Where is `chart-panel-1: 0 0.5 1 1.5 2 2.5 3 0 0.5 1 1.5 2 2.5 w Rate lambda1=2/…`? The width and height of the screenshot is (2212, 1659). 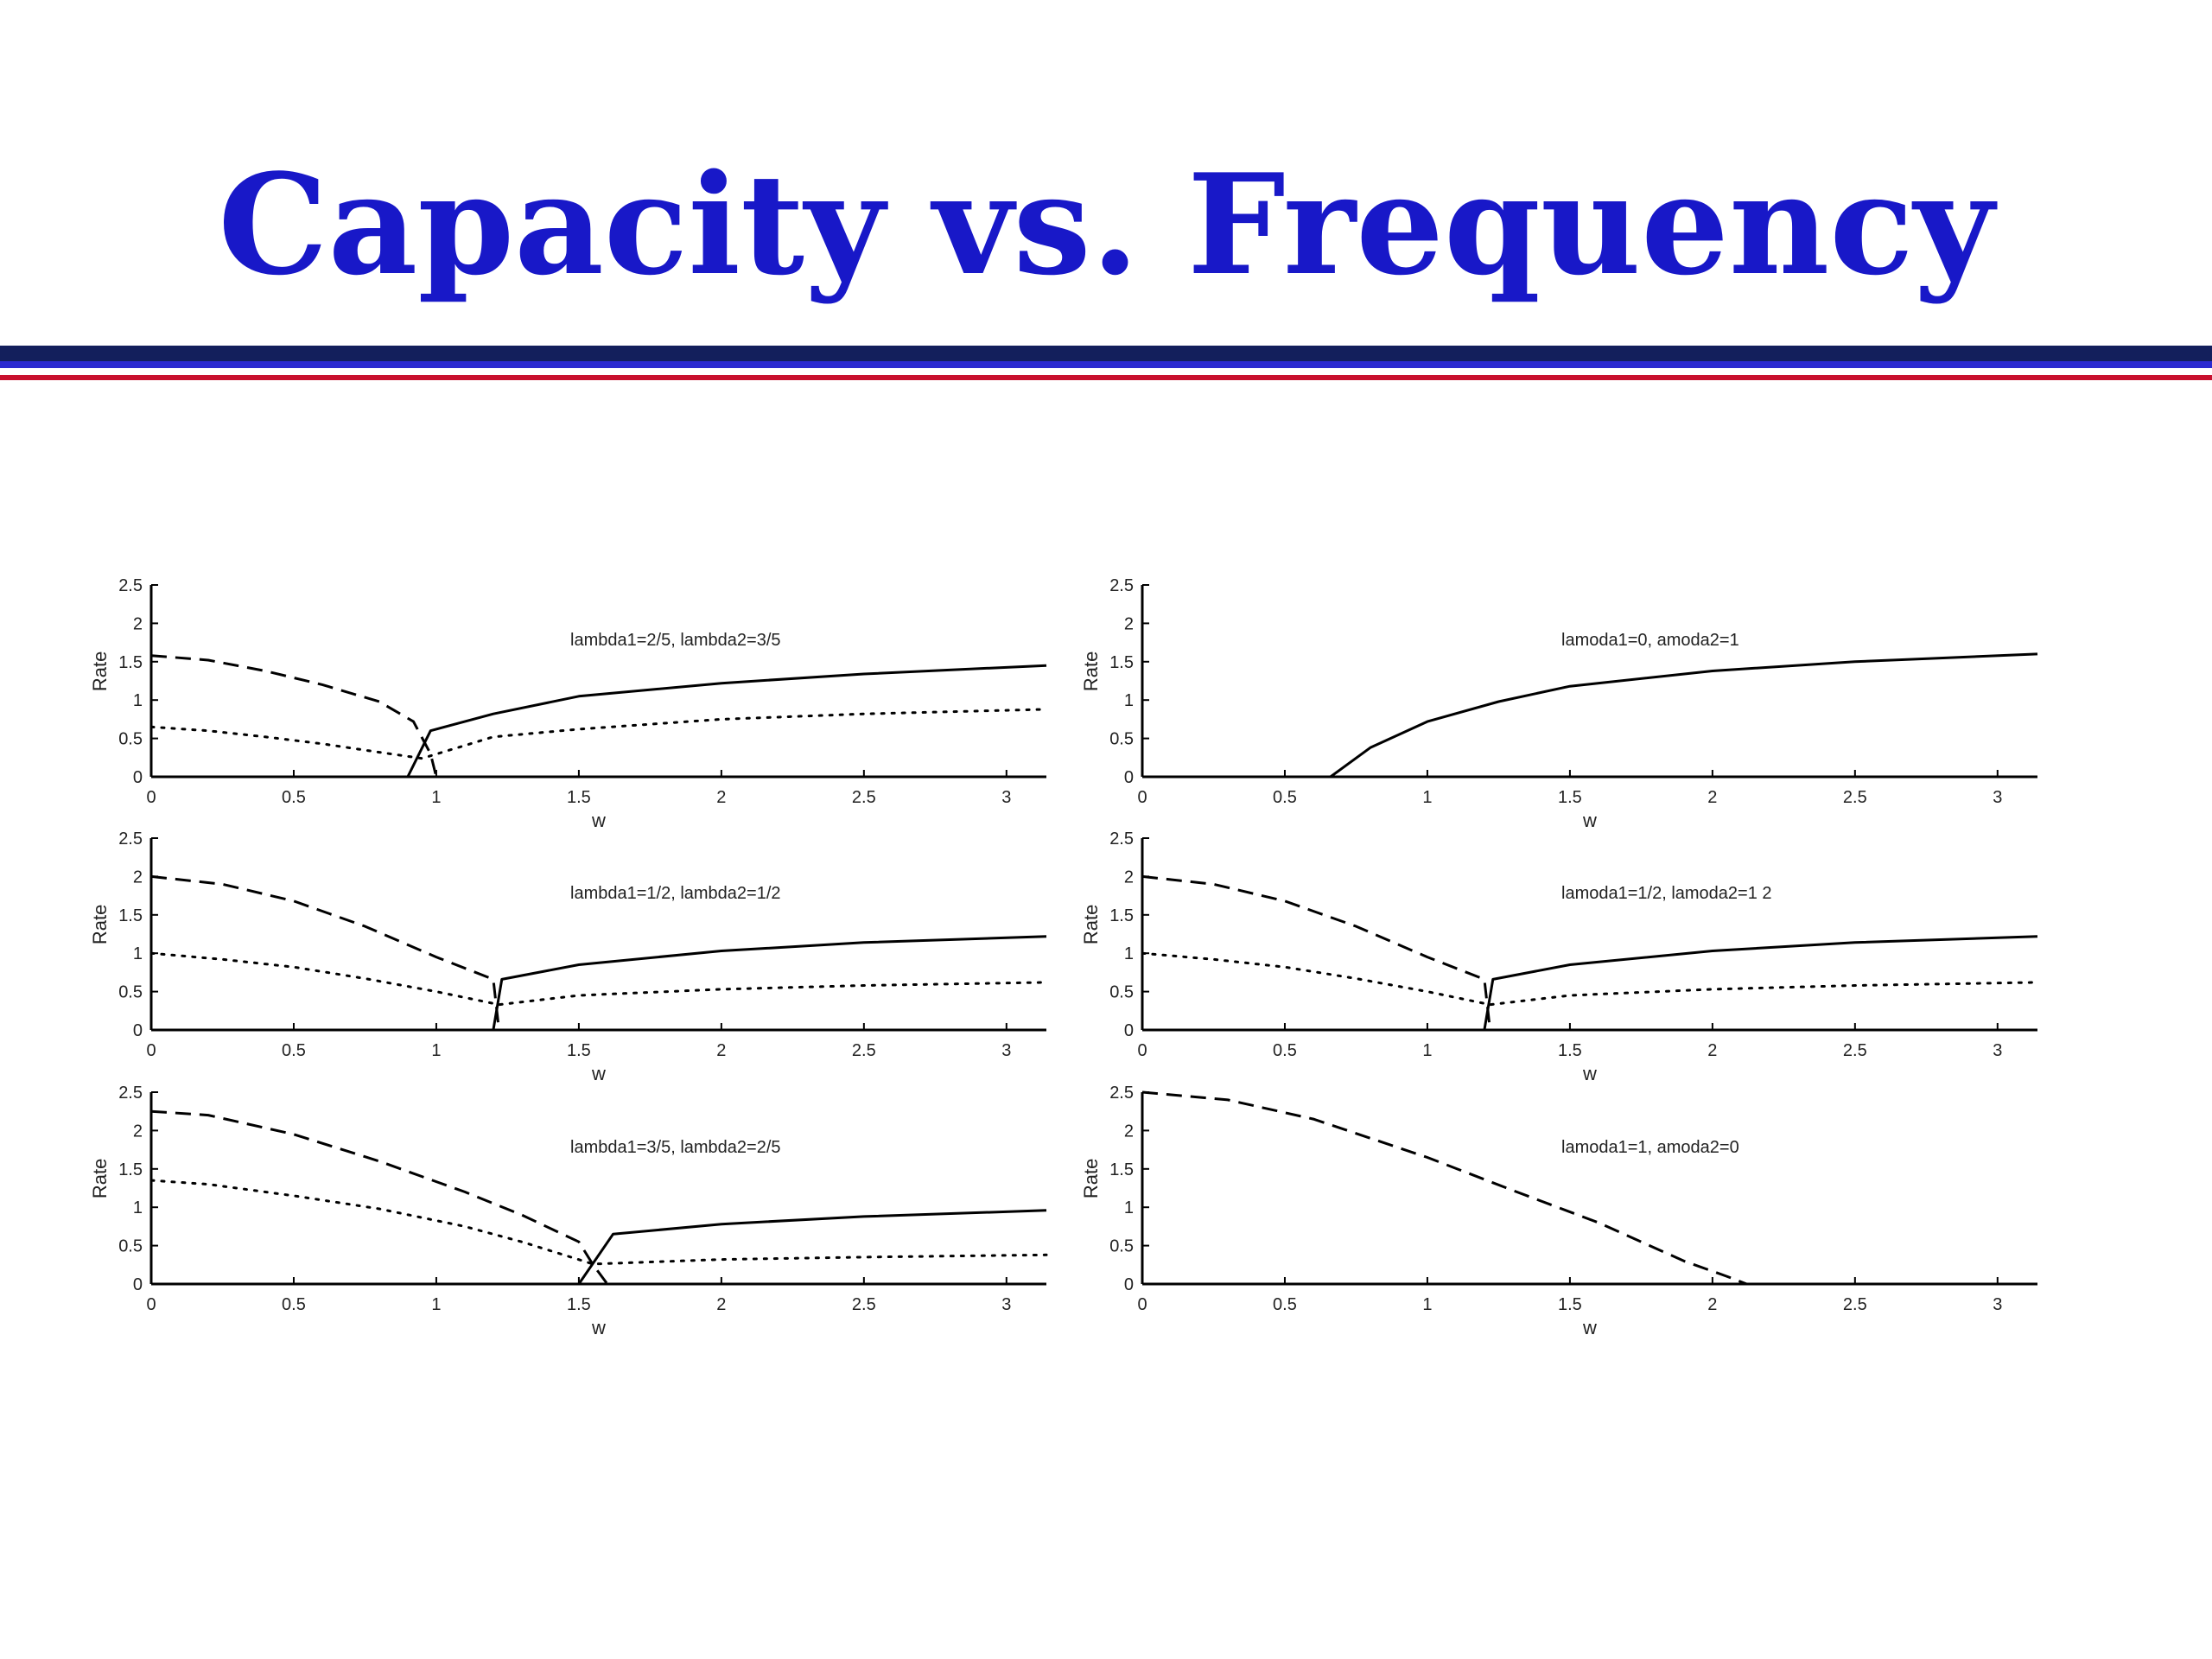 chart-panel-1: 0 0.5 1 1.5 2 2.5 3 0 0.5 1 1.5 2 2.5 w Rate lambda1=2/… is located at coordinates (568, 703).